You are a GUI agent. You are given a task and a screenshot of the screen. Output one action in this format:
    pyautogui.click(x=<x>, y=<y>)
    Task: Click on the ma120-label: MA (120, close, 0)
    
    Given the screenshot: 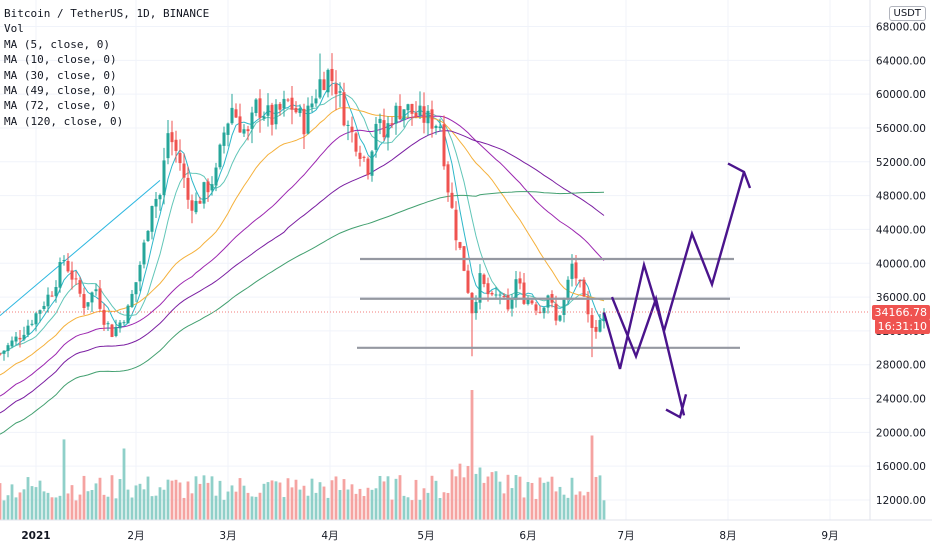 What is the action you would take?
    pyautogui.click(x=64, y=121)
    